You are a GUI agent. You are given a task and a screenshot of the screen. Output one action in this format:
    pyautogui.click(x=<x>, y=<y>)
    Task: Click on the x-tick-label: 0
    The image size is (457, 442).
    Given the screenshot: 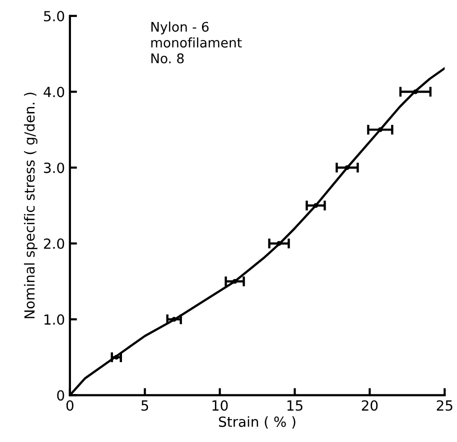 What is the action you would take?
    pyautogui.click(x=70, y=405)
    